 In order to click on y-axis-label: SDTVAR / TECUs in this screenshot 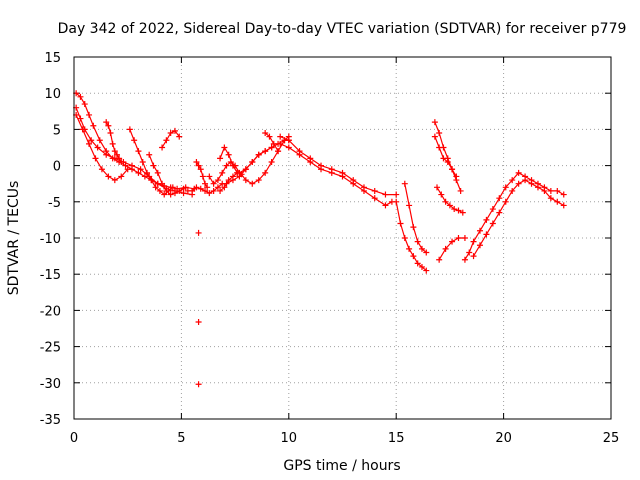, I will do `click(14, 238)`.